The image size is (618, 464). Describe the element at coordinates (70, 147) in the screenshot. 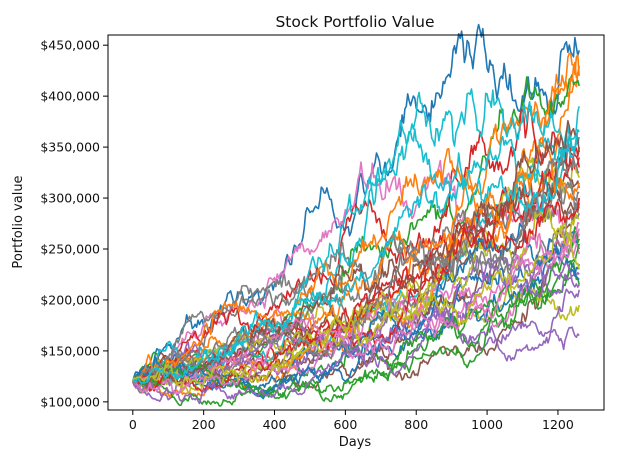

I see `y-tick-label: $350,000` at that location.